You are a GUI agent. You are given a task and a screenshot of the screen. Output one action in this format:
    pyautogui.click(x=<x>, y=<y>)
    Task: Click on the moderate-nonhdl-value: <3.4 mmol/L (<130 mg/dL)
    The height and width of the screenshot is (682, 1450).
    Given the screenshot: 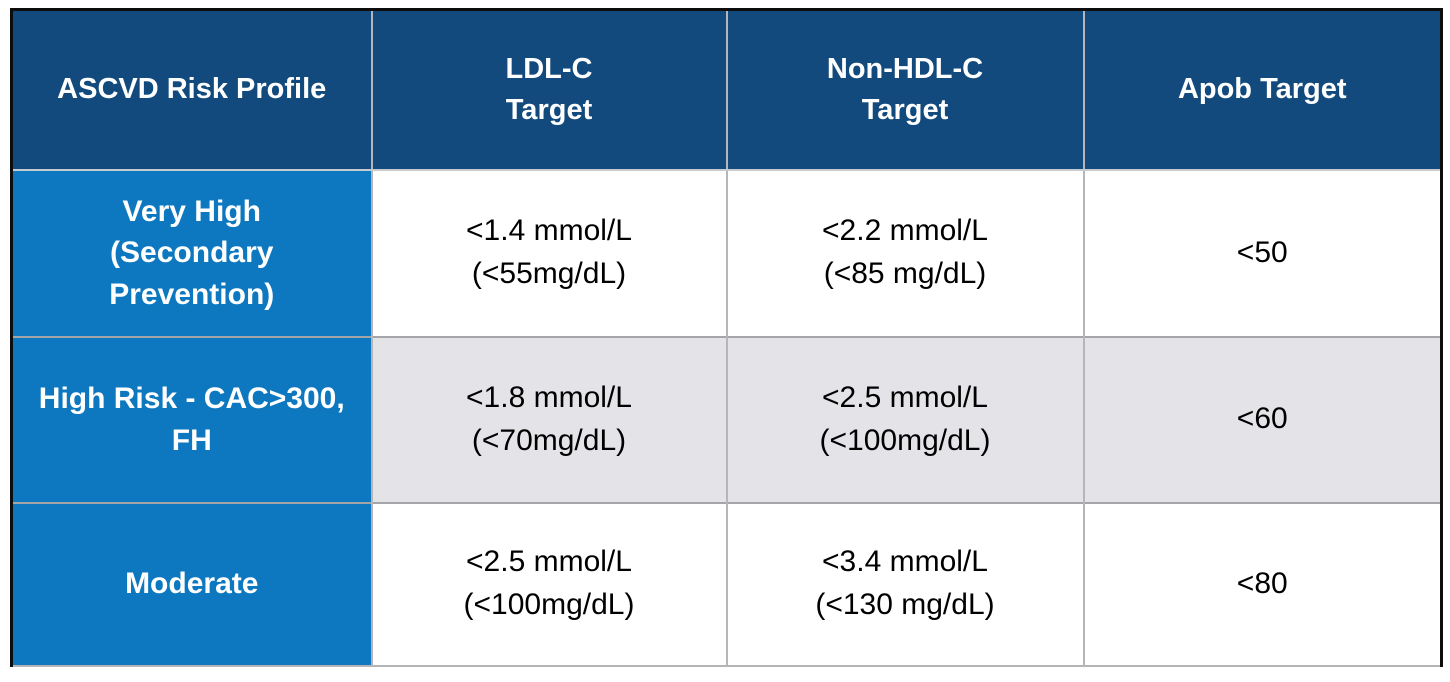 What is the action you would take?
    pyautogui.click(x=904, y=583)
    